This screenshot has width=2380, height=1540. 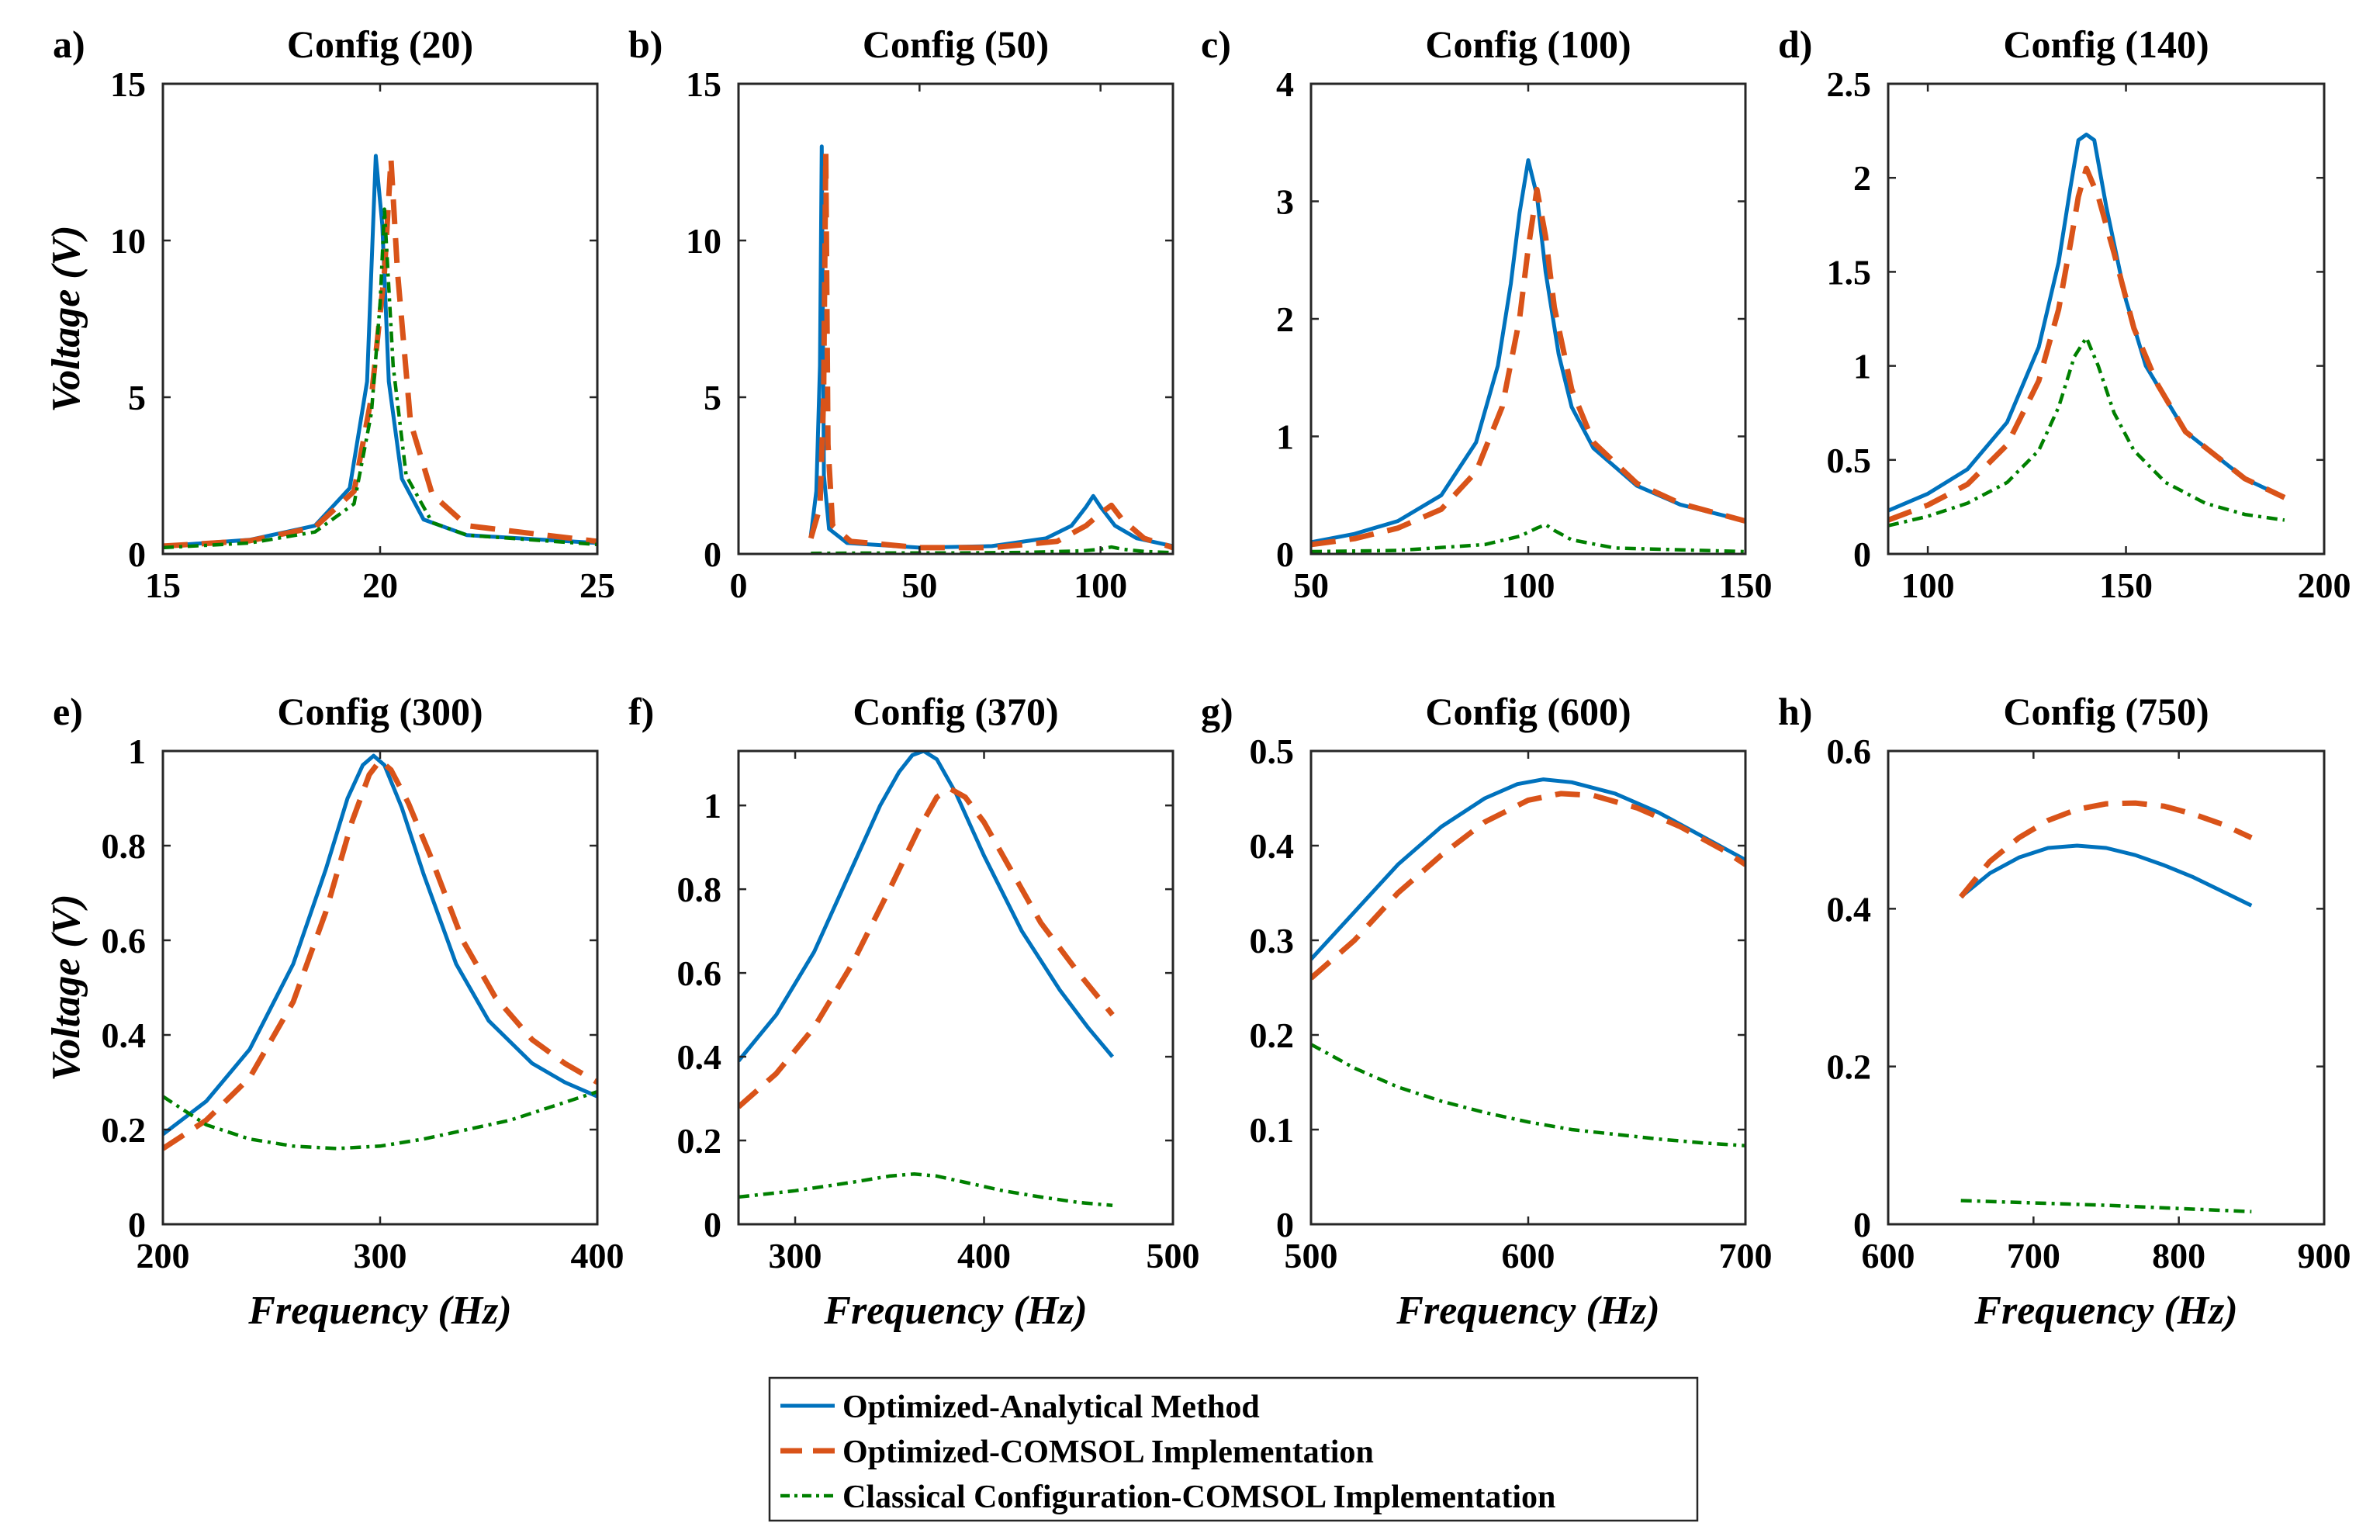 I want to click on subplot-3: 50 100 150 0 1 2 3 4 Config (100) c), so click(x=1487, y=313).